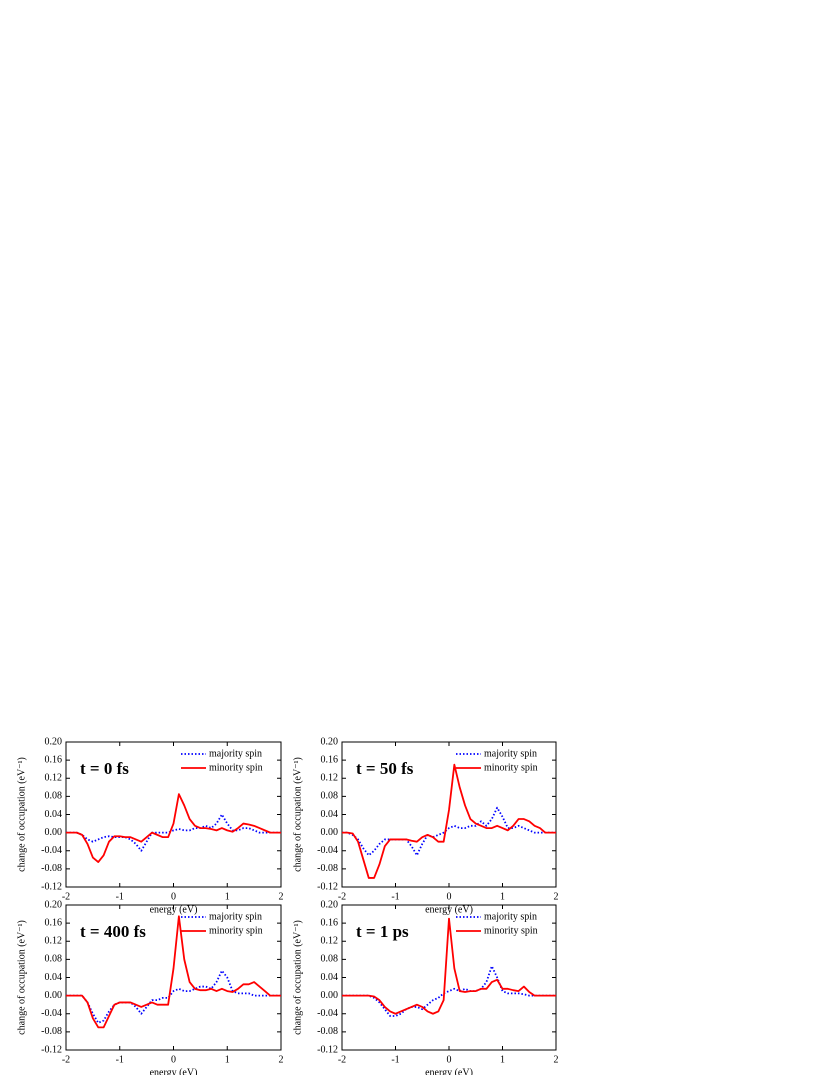 The image size is (830, 1075). What do you see at coordinates (382, 931) in the screenshot?
I see `panel-title: t = 1 ps` at bounding box center [382, 931].